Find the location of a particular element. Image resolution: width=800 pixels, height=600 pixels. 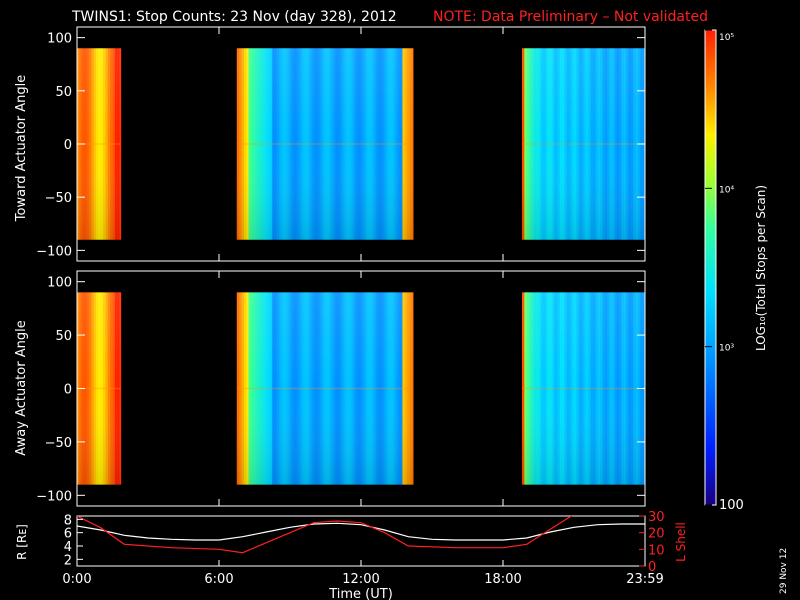

lshell-tick-label: 10 is located at coordinates (656, 550).